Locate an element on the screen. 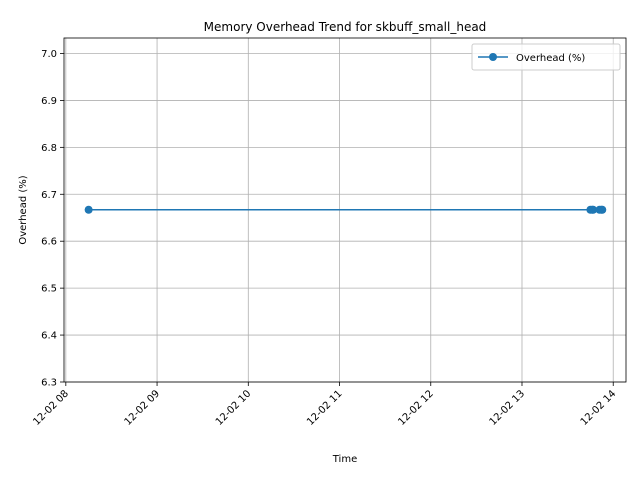 Image resolution: width=640 pixels, height=480 pixels. y-tick-label: 6.7 is located at coordinates (49, 195).